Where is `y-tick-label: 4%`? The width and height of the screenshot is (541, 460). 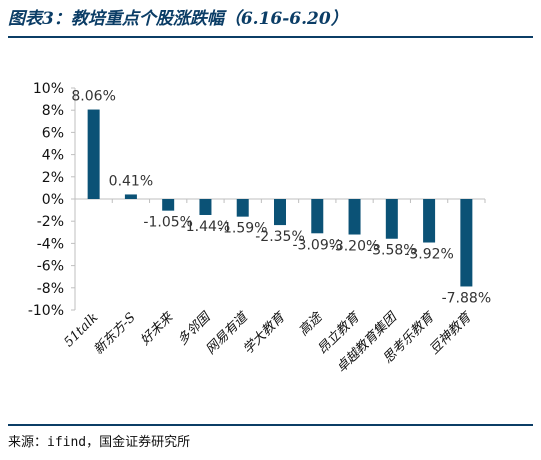
y-tick-label: 4% is located at coordinates (53, 156).